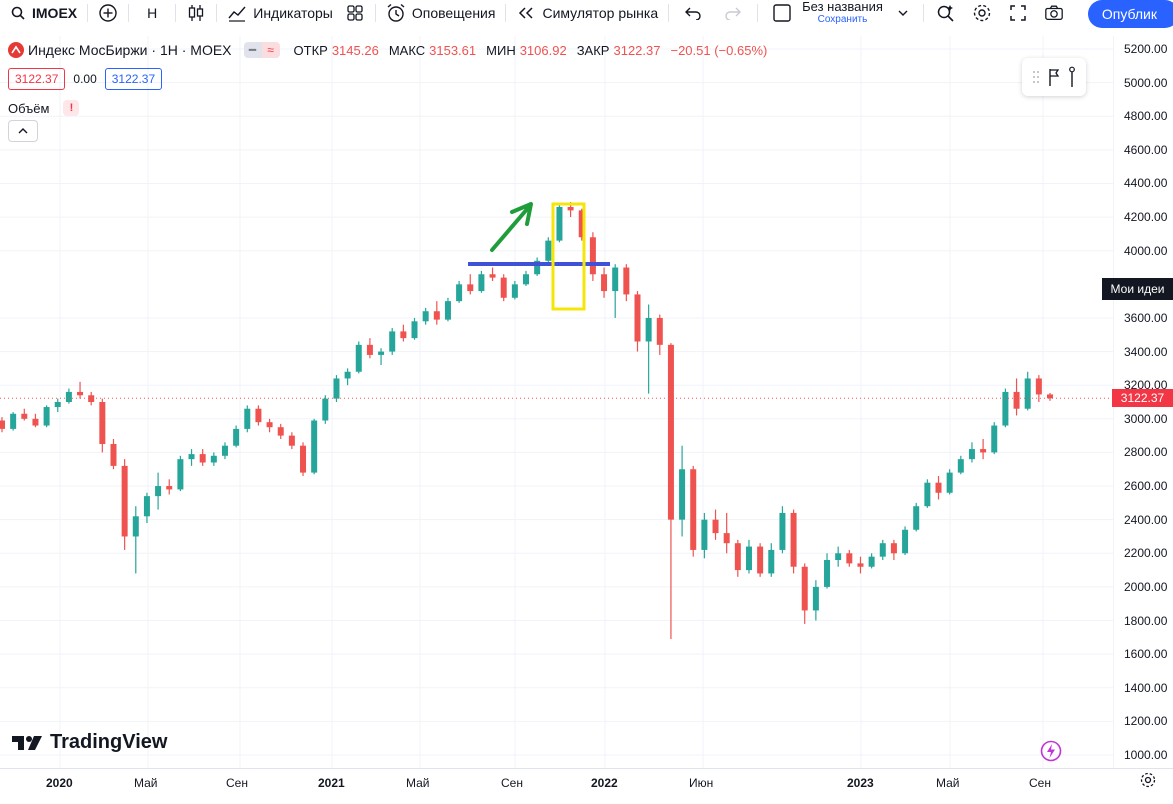 The height and width of the screenshot is (804, 1173). I want to click on interval-button: H, so click(152, 13).